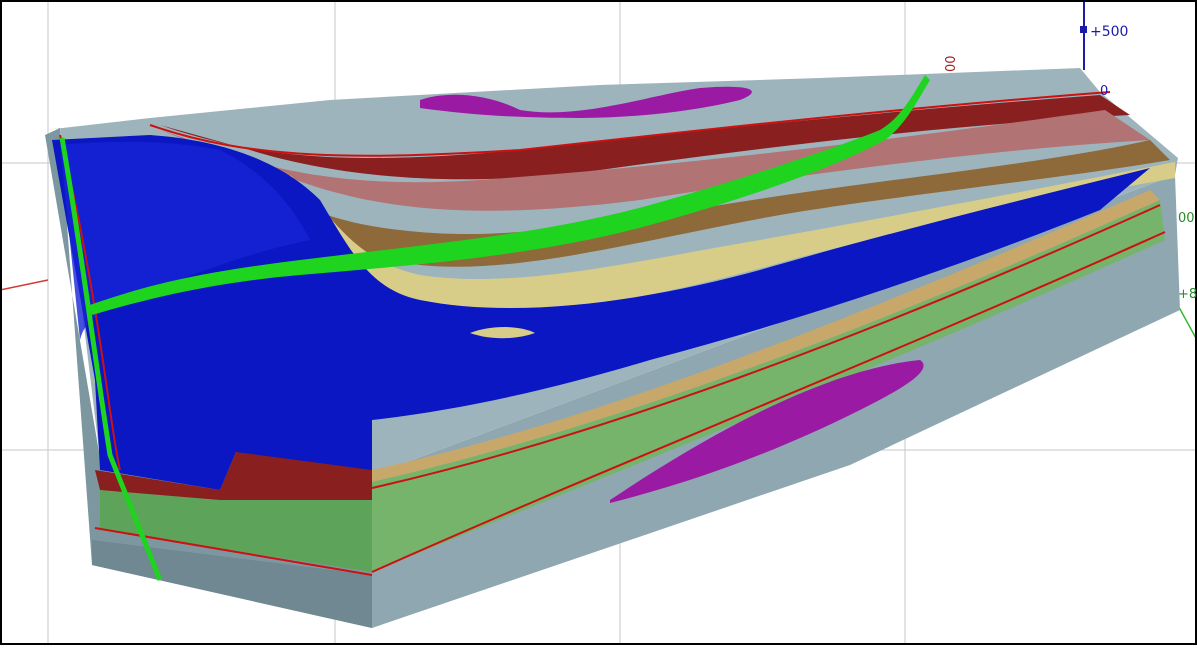 This screenshot has height=649, width=1197. What do you see at coordinates (951, 63) in the screenshot?
I see `red-axis-tick-label: 00` at bounding box center [951, 63].